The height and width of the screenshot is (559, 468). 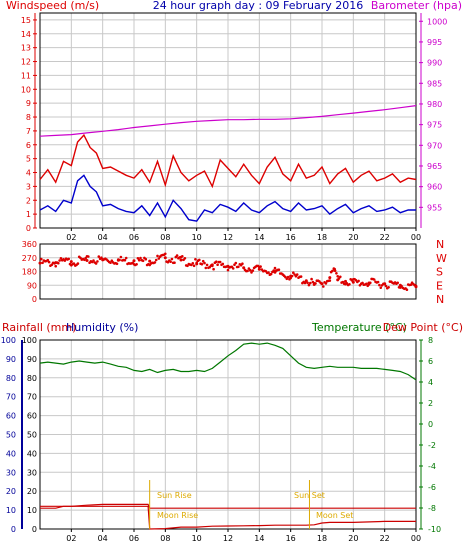 I want to click on wind-tick-label: 12, so click(x=26, y=62).